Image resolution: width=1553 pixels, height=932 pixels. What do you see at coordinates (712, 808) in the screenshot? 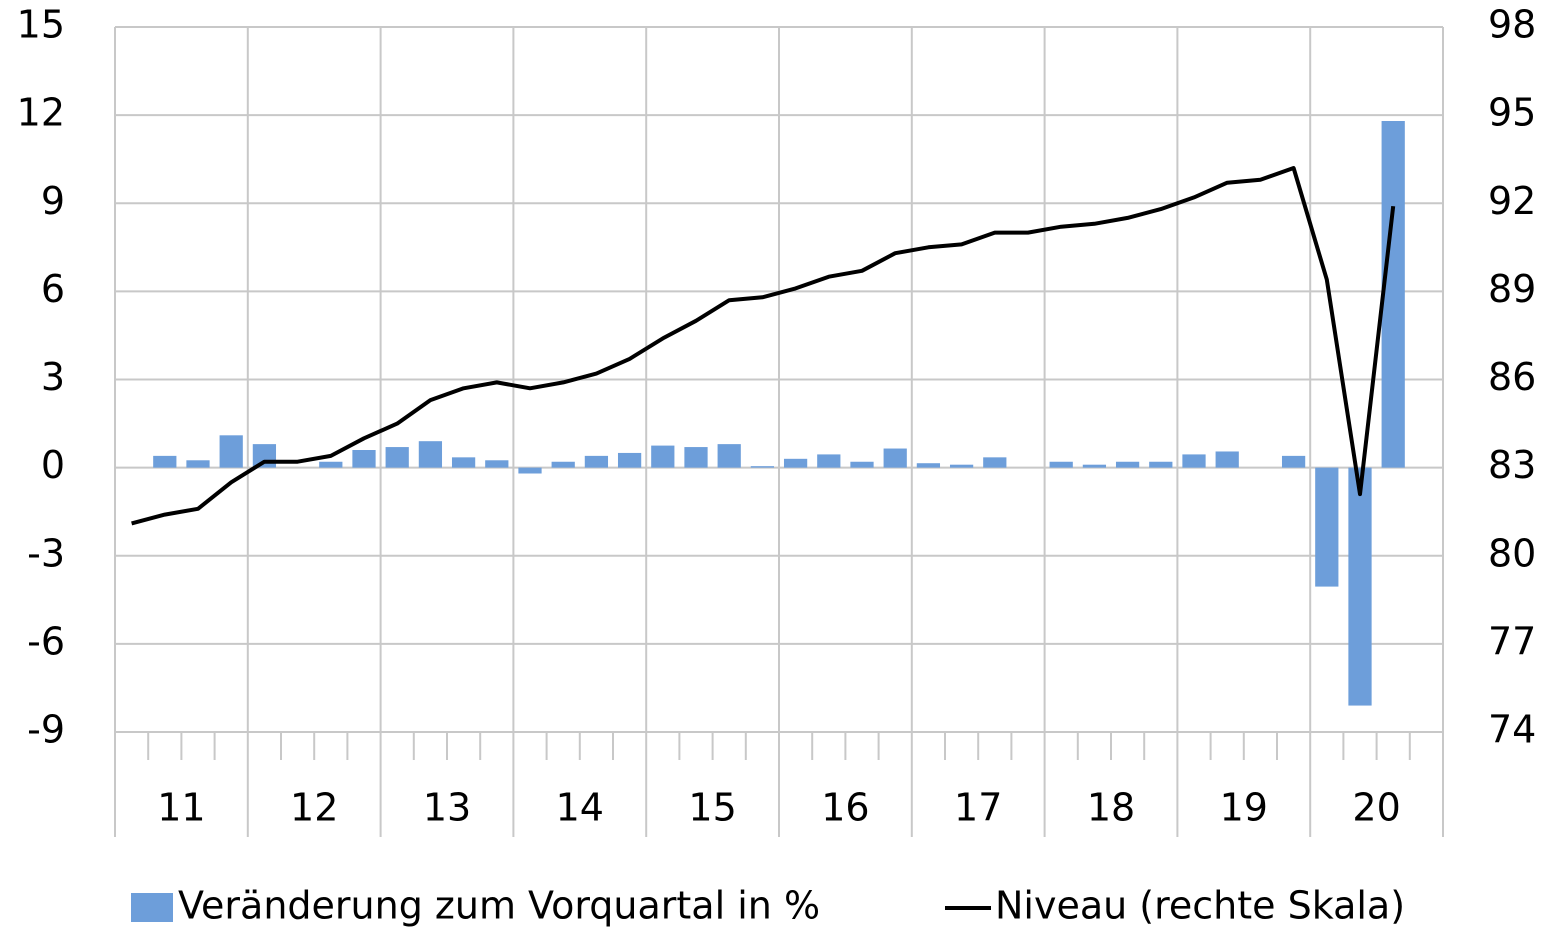
I see `x-group-label: 15` at bounding box center [712, 808].